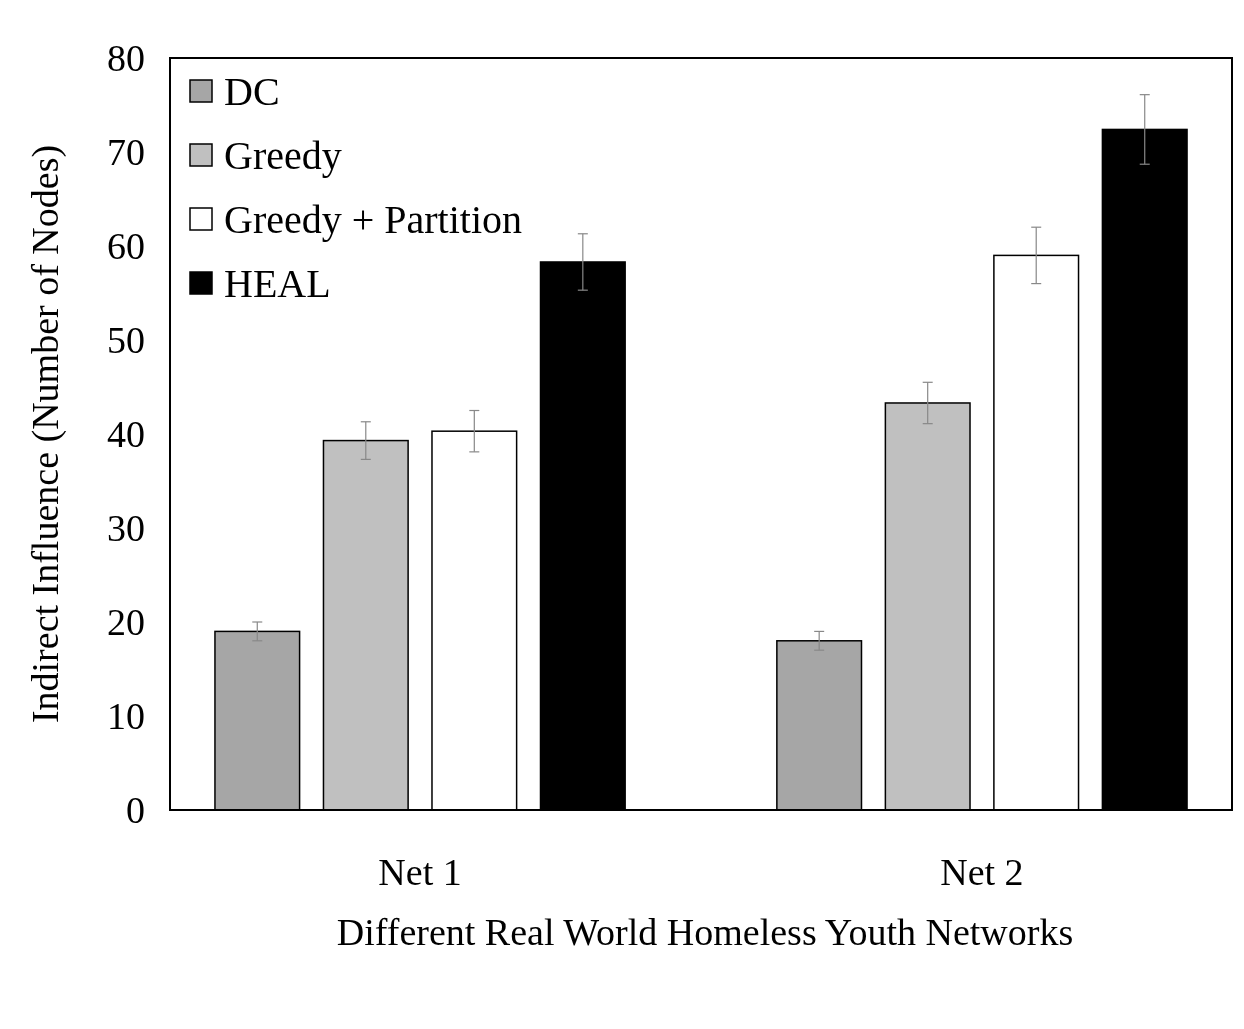 This screenshot has width=1244, height=1029. What do you see at coordinates (277, 283) in the screenshot?
I see `legend-label: HEAL` at bounding box center [277, 283].